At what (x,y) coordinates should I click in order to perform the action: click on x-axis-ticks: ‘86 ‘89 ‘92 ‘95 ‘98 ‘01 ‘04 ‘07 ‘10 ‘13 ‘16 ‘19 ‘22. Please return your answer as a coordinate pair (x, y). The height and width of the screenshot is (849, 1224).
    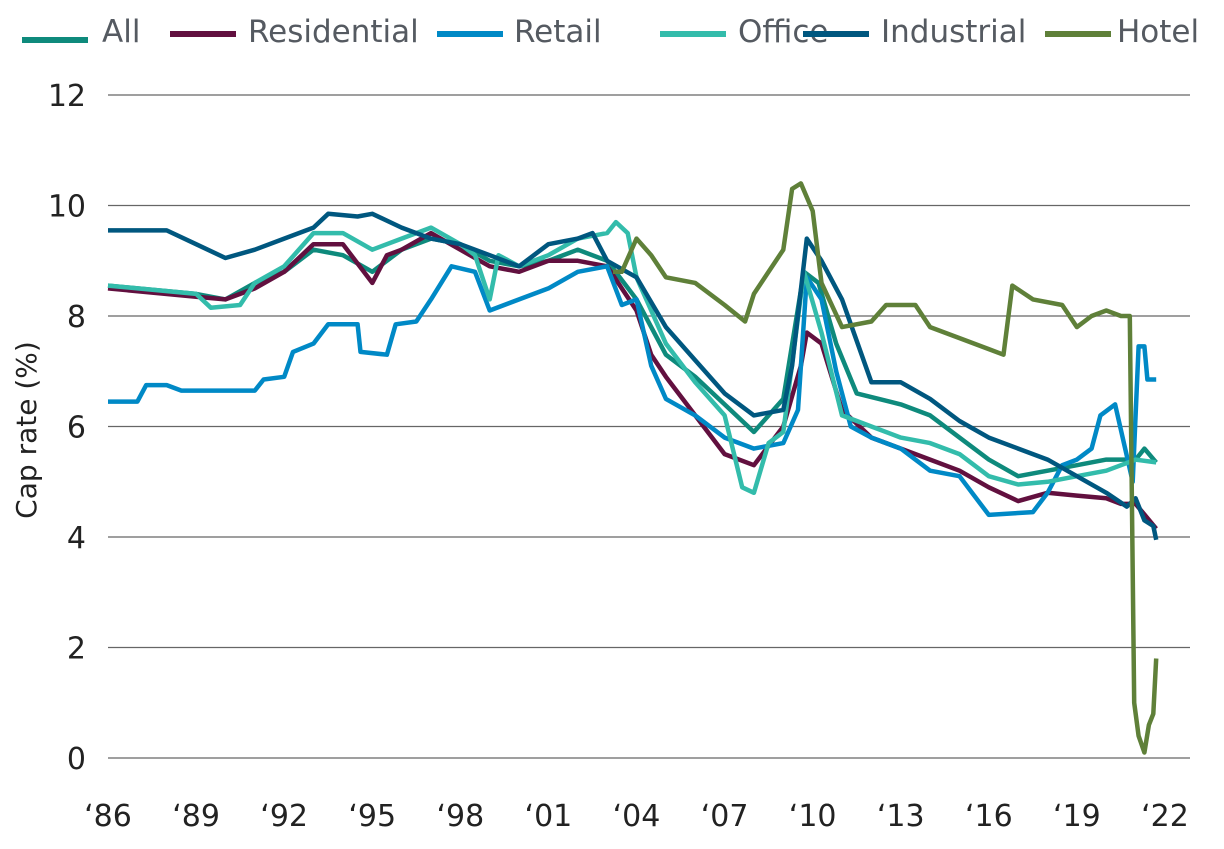
    Looking at the image, I should click on (636, 816).